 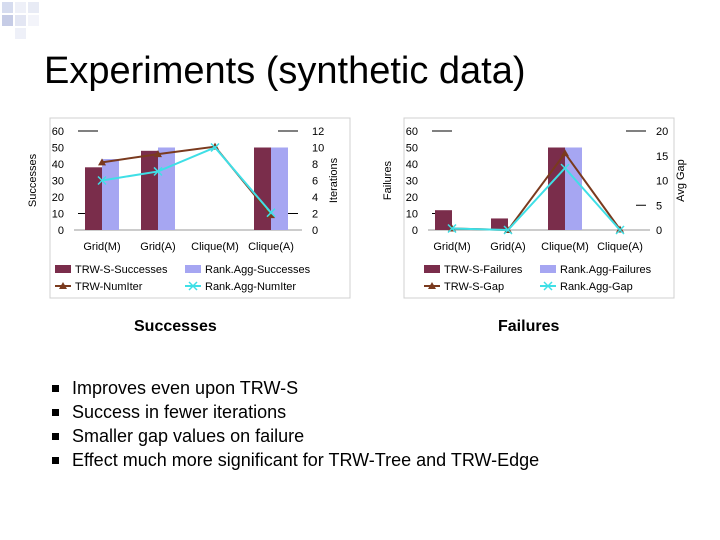 I want to click on bullet-item: Success in fewer iterations, so click(x=295, y=412).